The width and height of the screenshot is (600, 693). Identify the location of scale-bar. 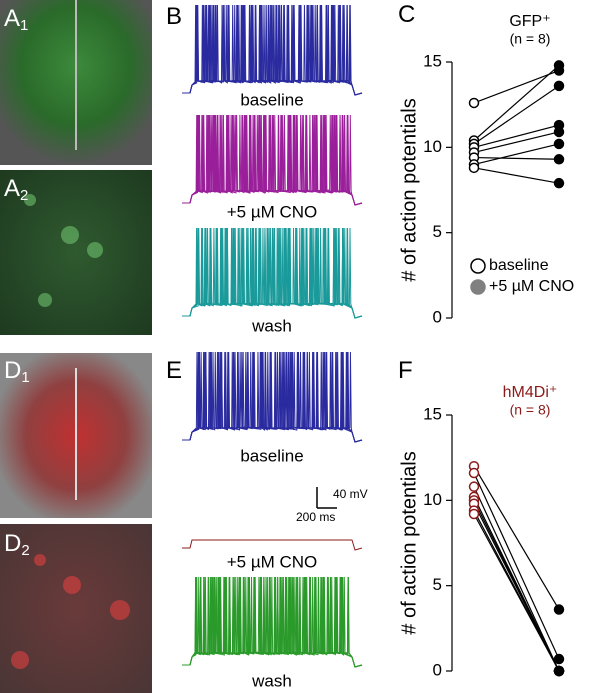
(326, 498).